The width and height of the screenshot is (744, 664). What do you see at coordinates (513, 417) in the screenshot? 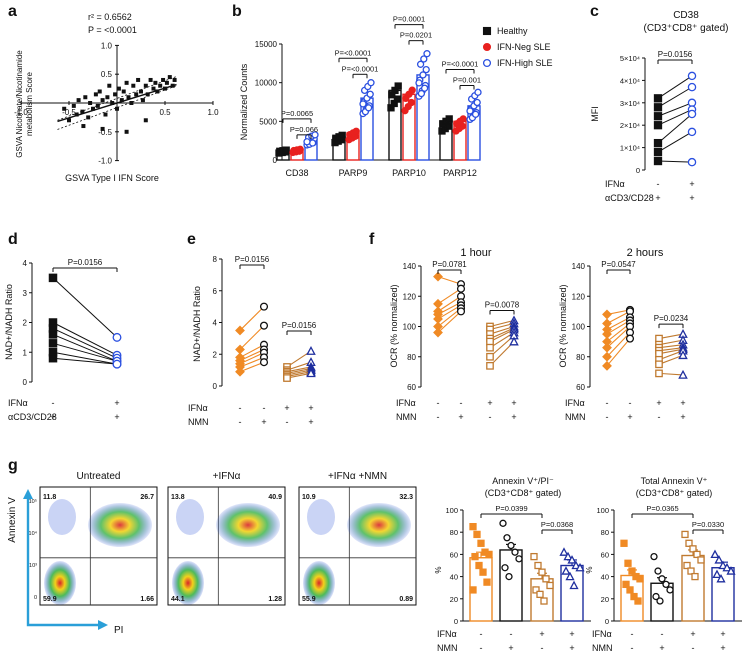
I see `panel-f1-row2-sign: +` at bounding box center [513, 417].